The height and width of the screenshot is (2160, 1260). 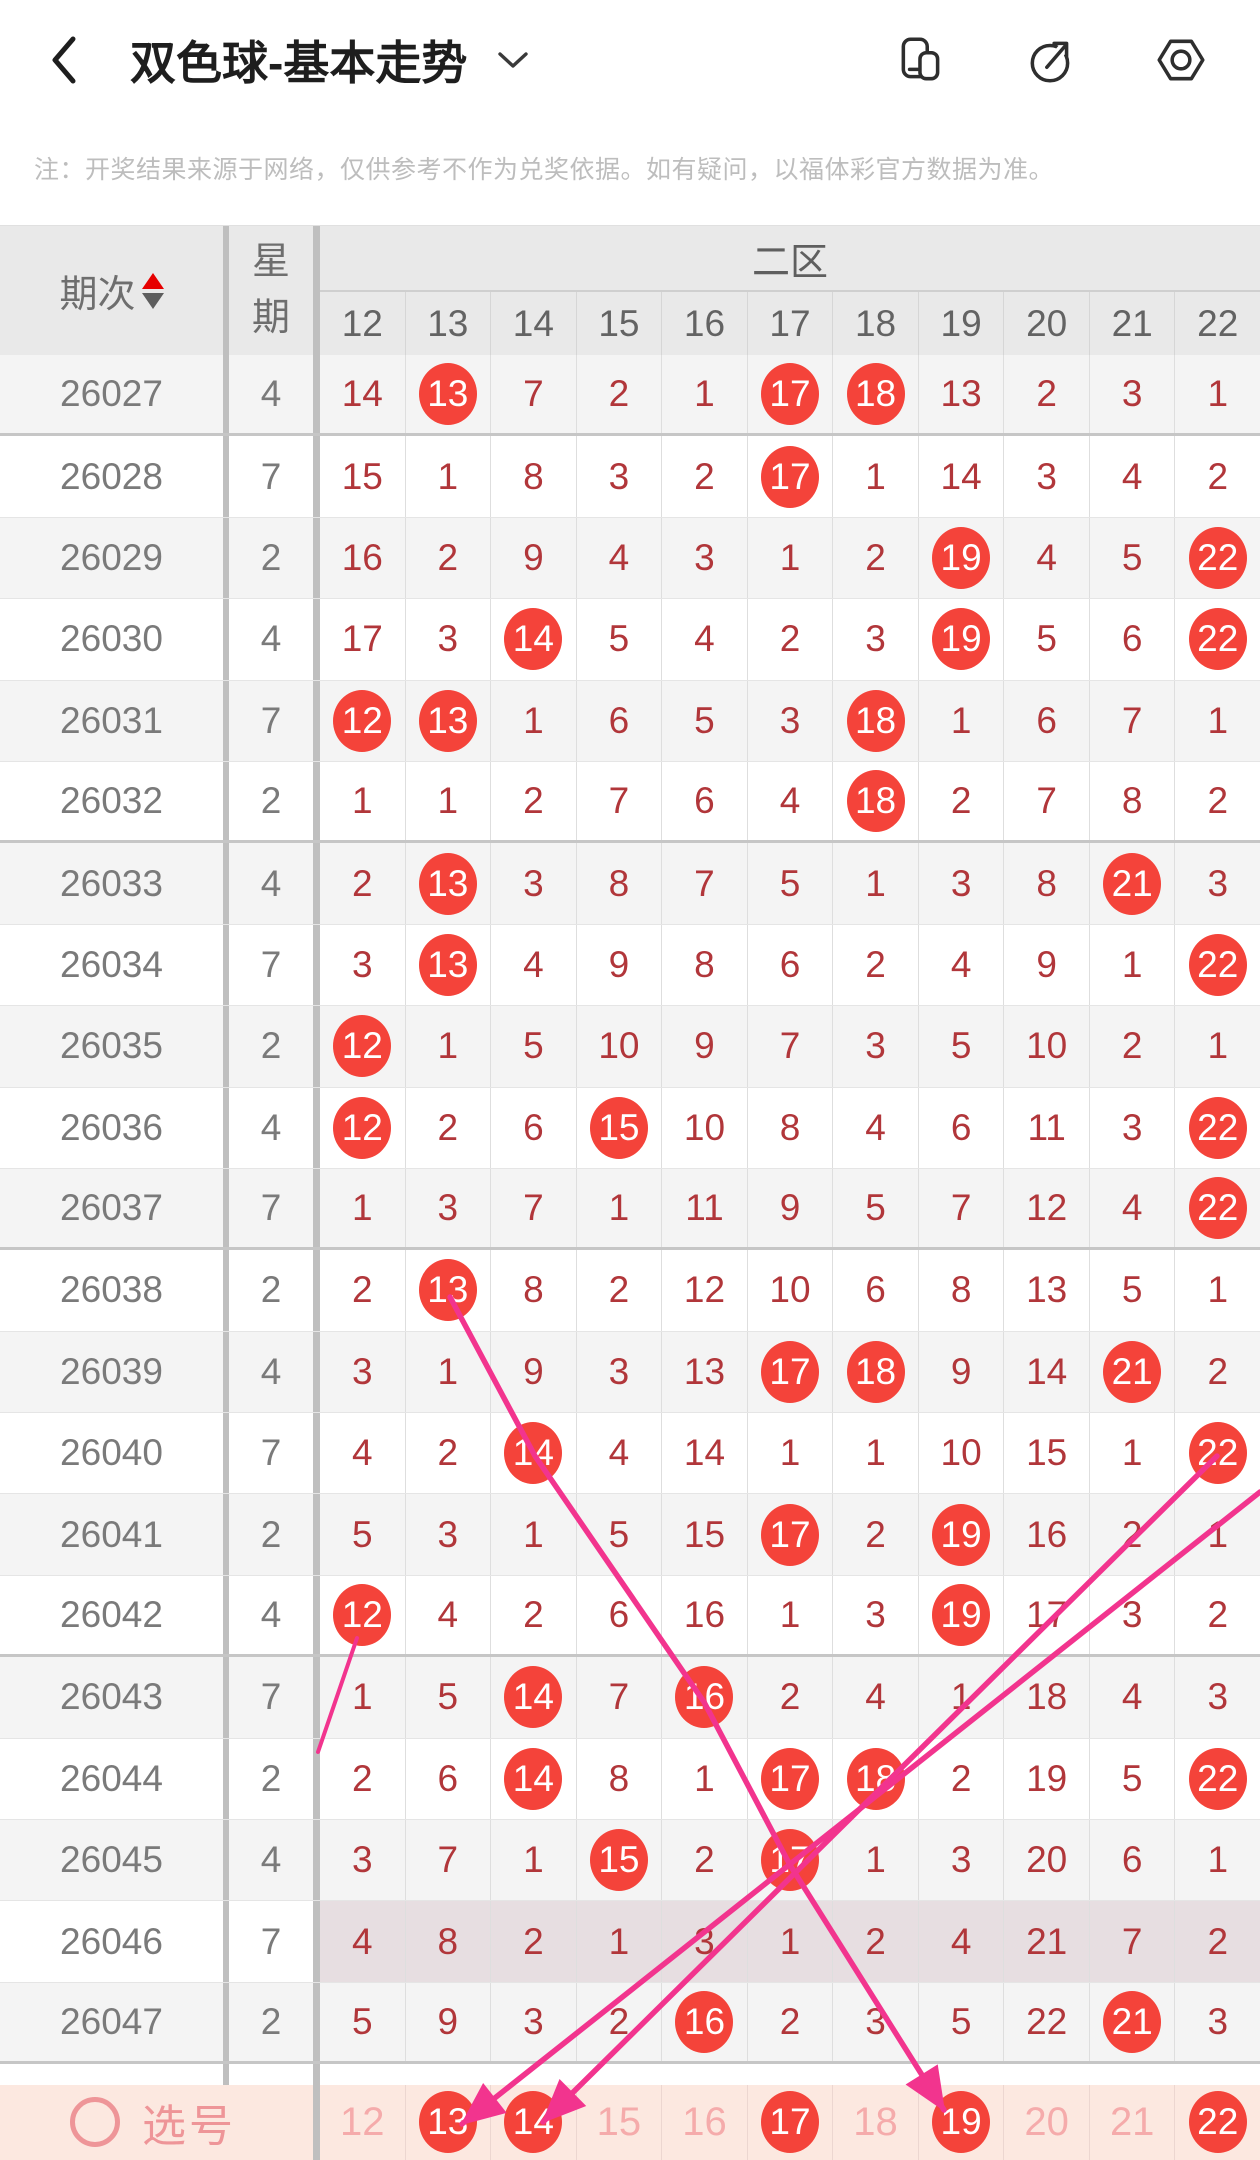 I want to click on ball-column-header: 22, so click(x=1218, y=323).